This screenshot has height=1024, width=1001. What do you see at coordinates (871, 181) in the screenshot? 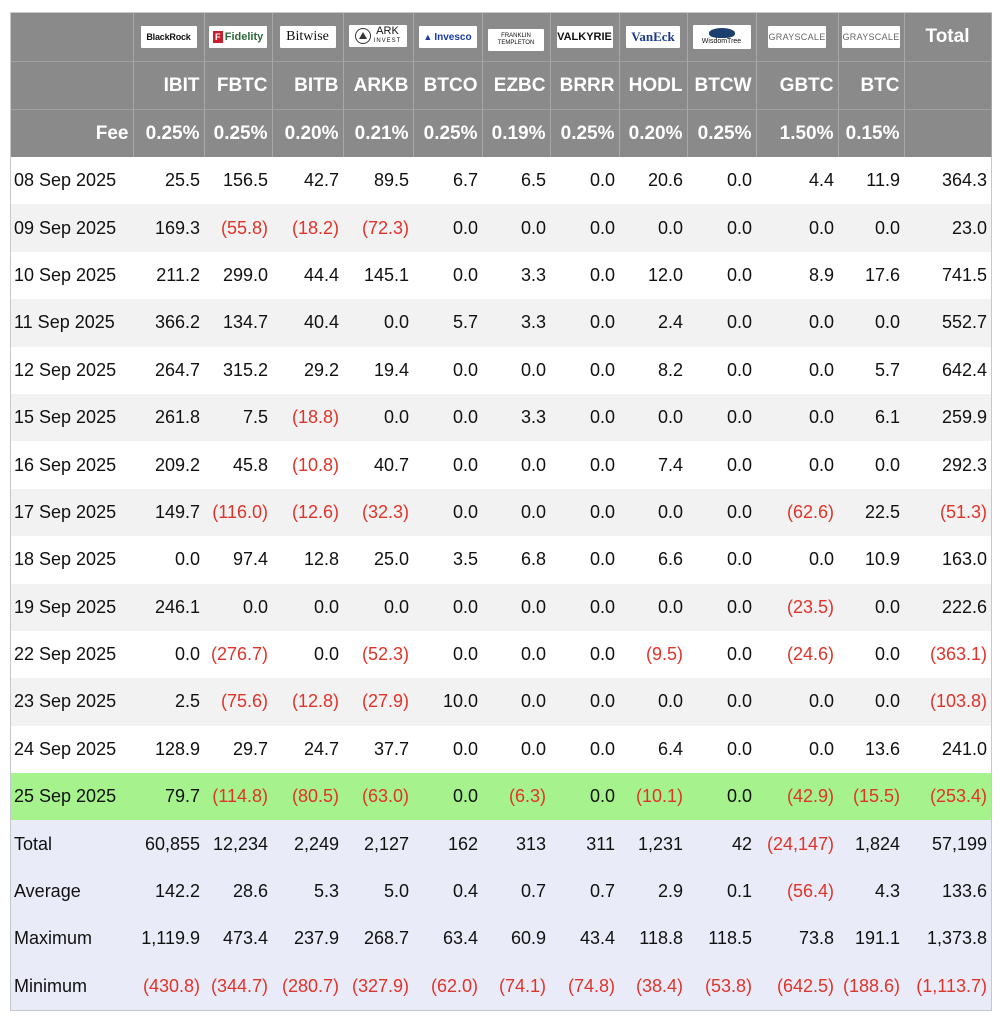
I see `flow-value-cell: 11.9` at bounding box center [871, 181].